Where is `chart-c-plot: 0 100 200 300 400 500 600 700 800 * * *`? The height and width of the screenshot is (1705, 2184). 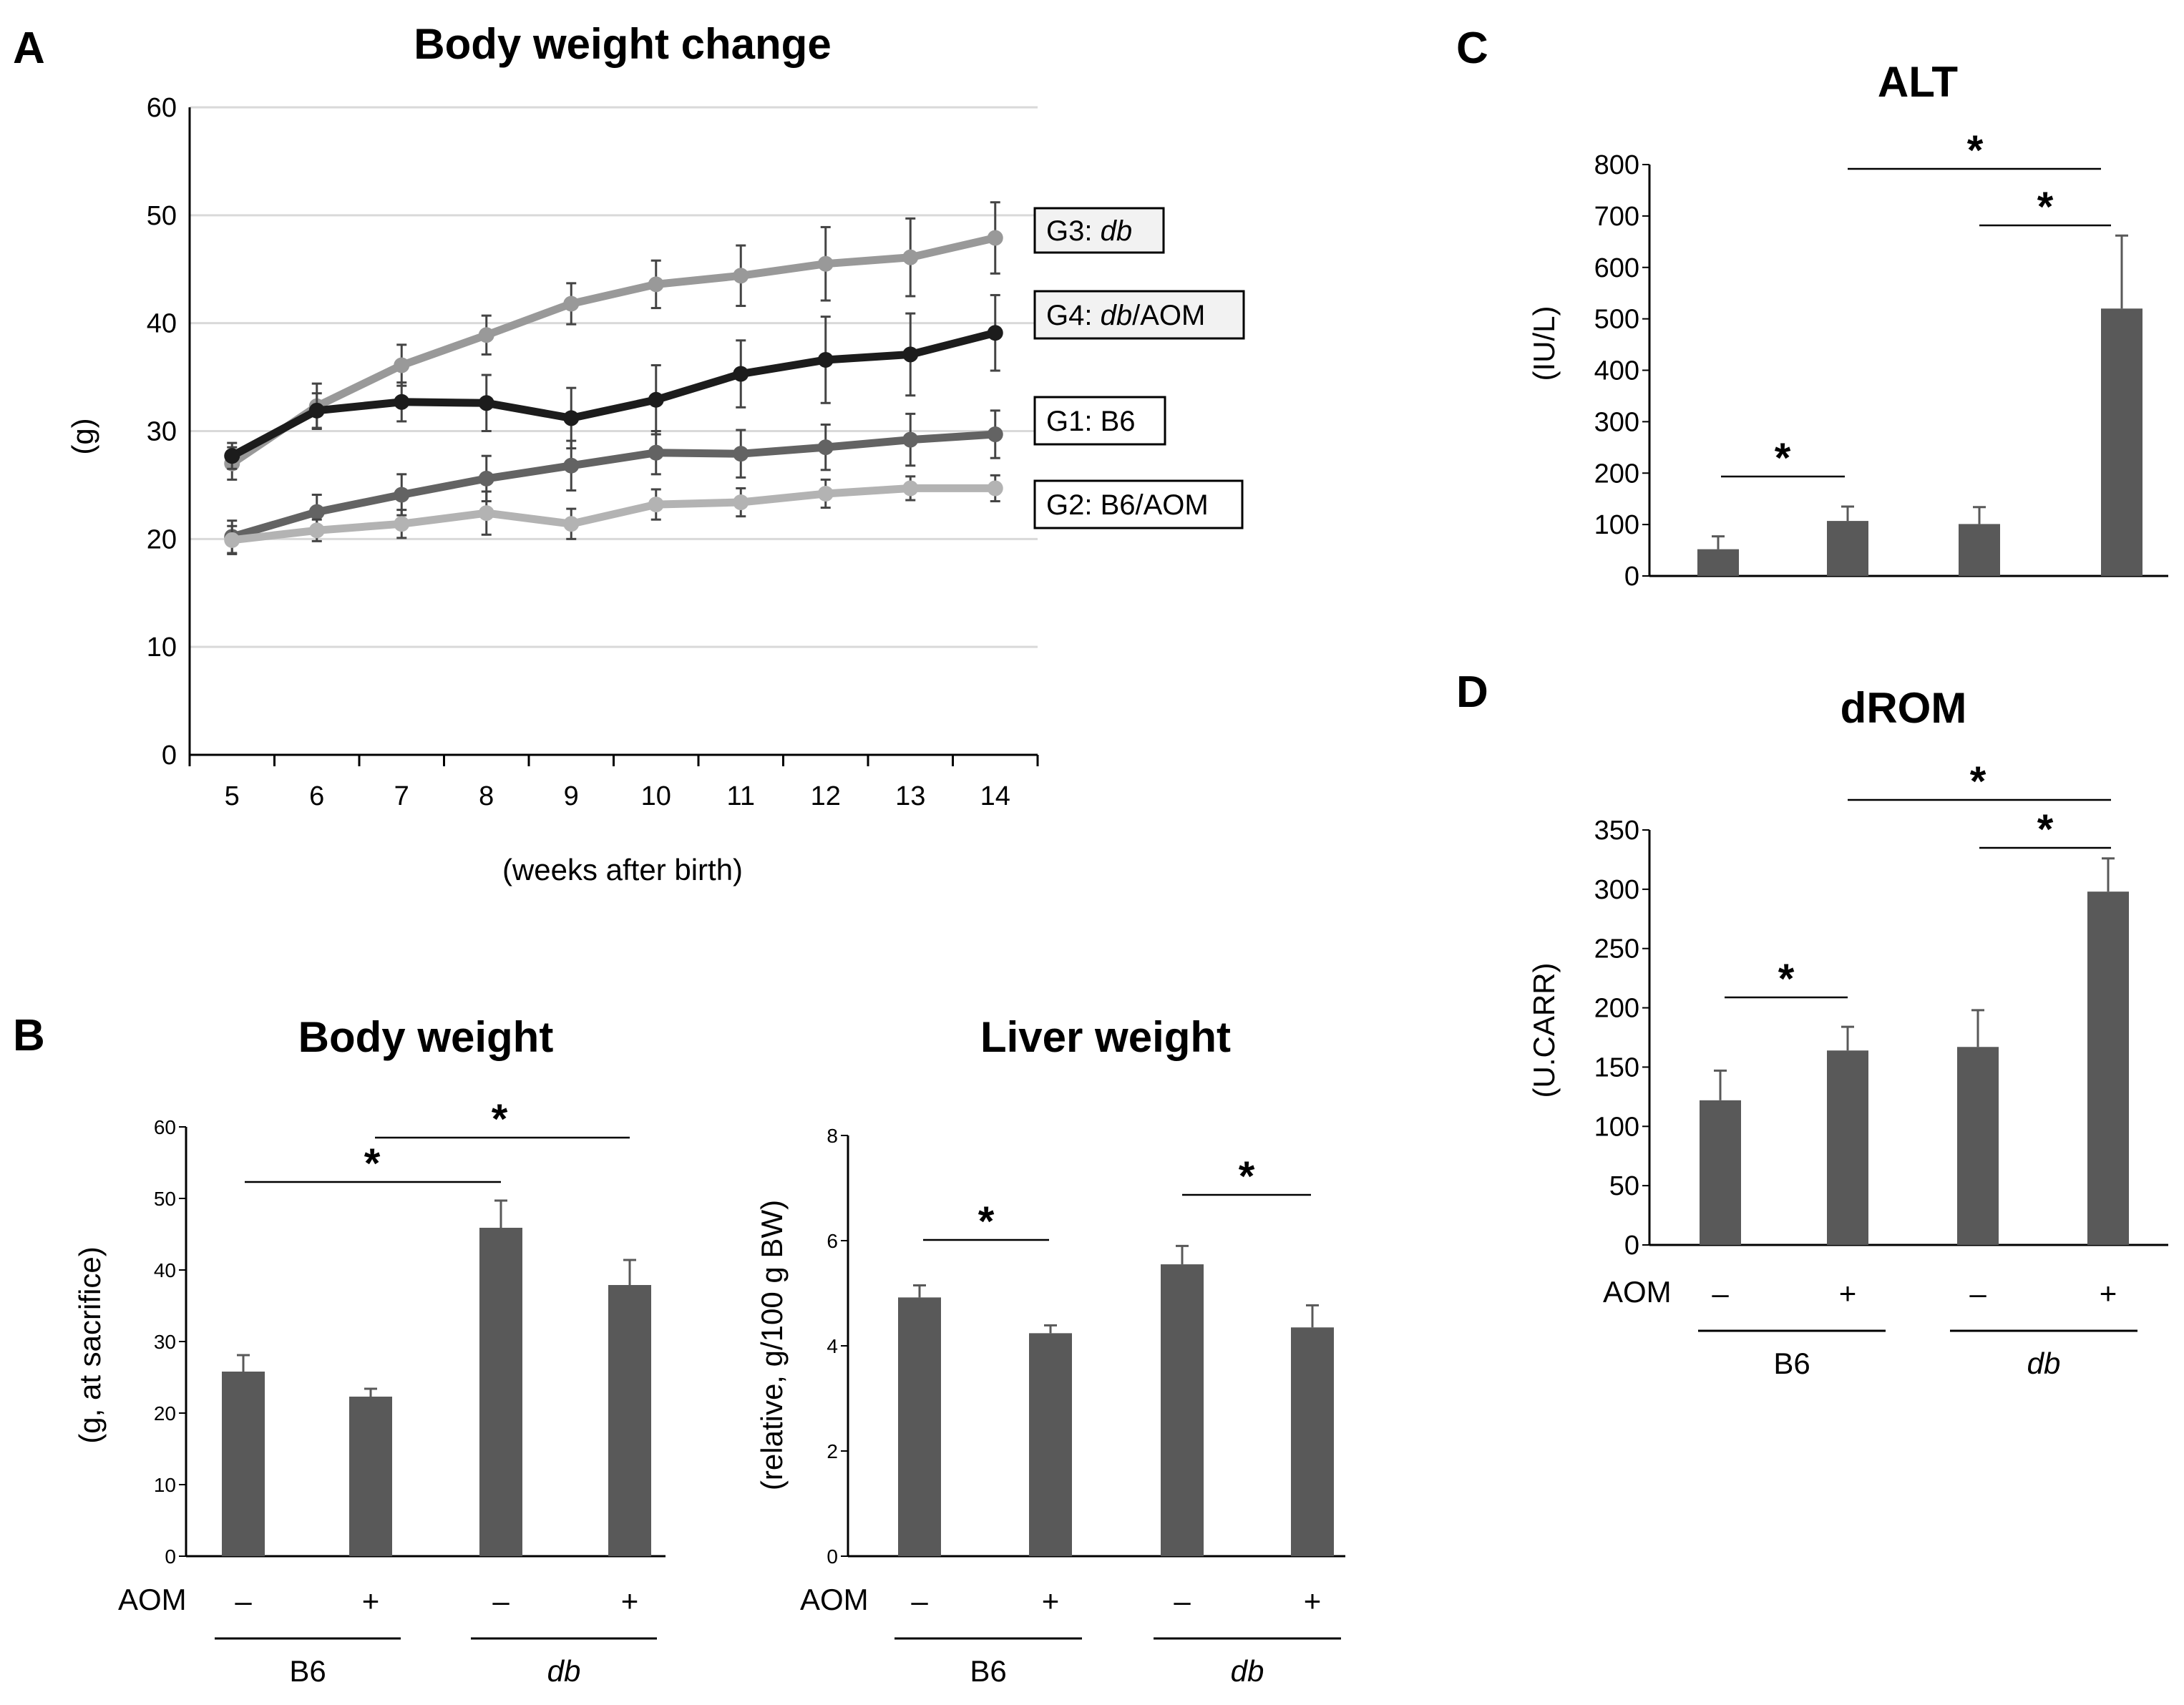 chart-c-plot: 0 100 200 300 400 500 600 700 800 * * * is located at coordinates (1881, 360).